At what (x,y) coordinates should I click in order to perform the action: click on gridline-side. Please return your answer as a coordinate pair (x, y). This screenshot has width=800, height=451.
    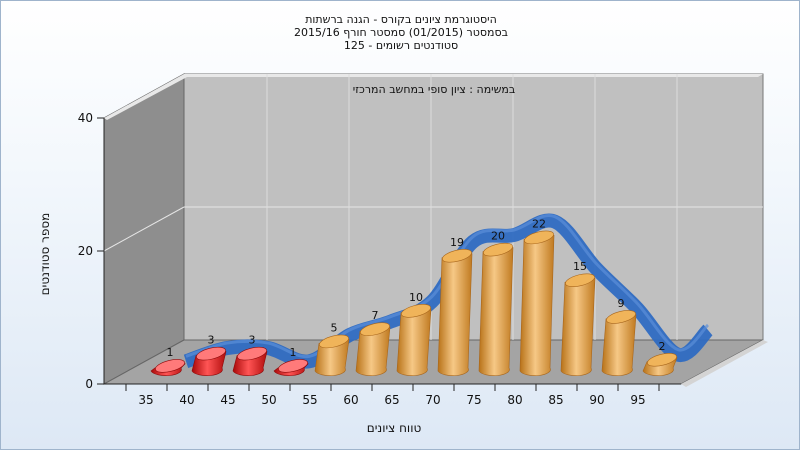
    Looking at the image, I should click on (144, 229).